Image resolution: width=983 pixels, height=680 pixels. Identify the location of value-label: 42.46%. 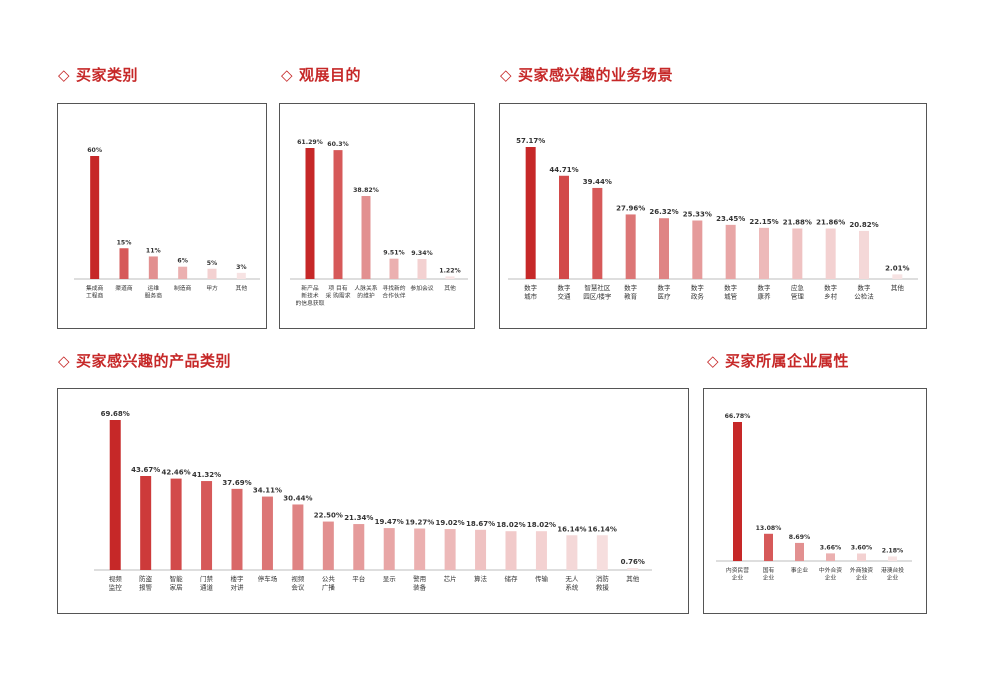
(176, 473).